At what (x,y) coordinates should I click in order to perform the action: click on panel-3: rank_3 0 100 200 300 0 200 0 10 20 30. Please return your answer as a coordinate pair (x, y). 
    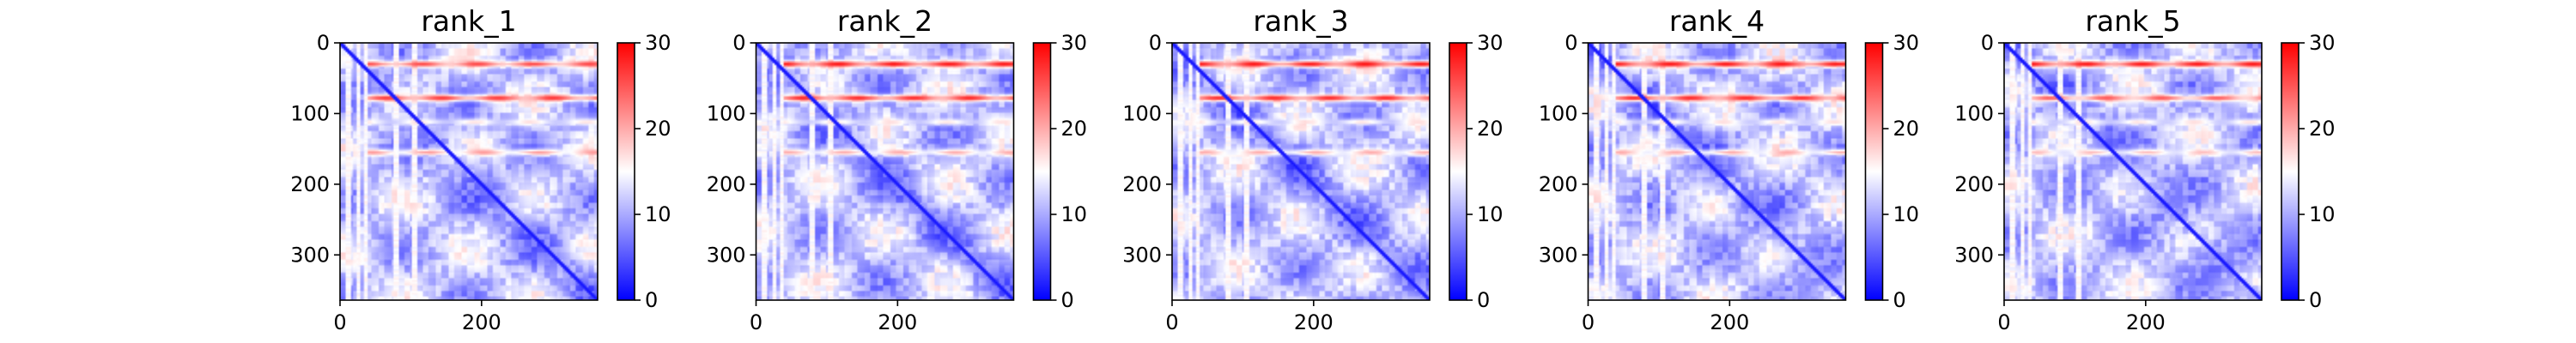
    Looking at the image, I should click on (1312, 169).